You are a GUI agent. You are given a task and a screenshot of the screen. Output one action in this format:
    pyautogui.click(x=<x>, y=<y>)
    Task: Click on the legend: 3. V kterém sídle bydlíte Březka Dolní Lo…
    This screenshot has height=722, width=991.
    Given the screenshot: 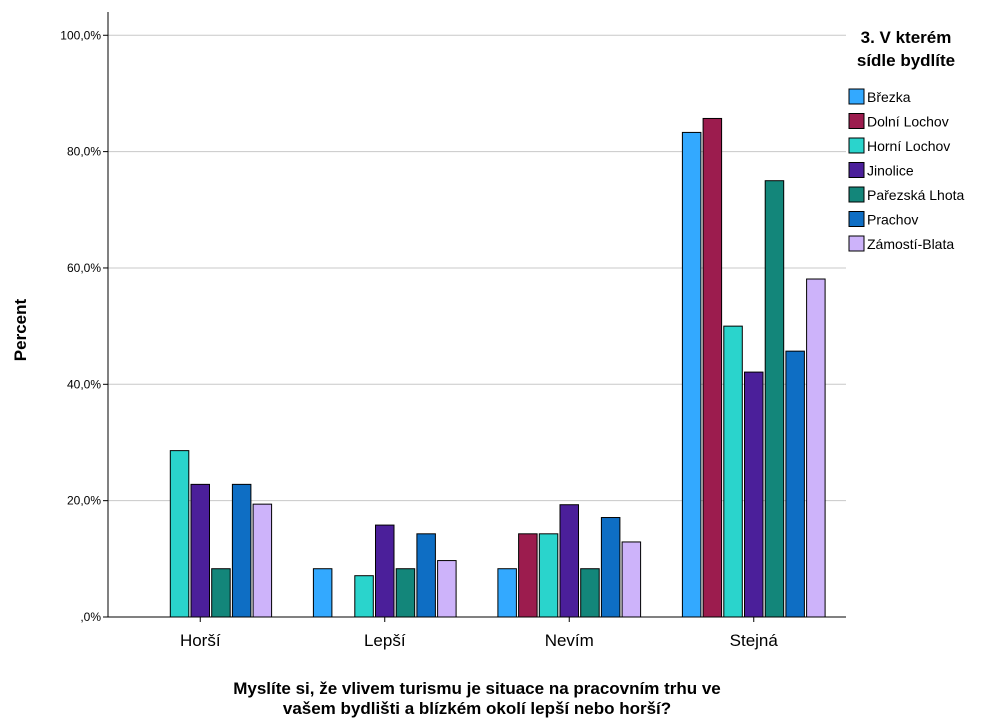 What is the action you would take?
    pyautogui.click(x=906, y=140)
    